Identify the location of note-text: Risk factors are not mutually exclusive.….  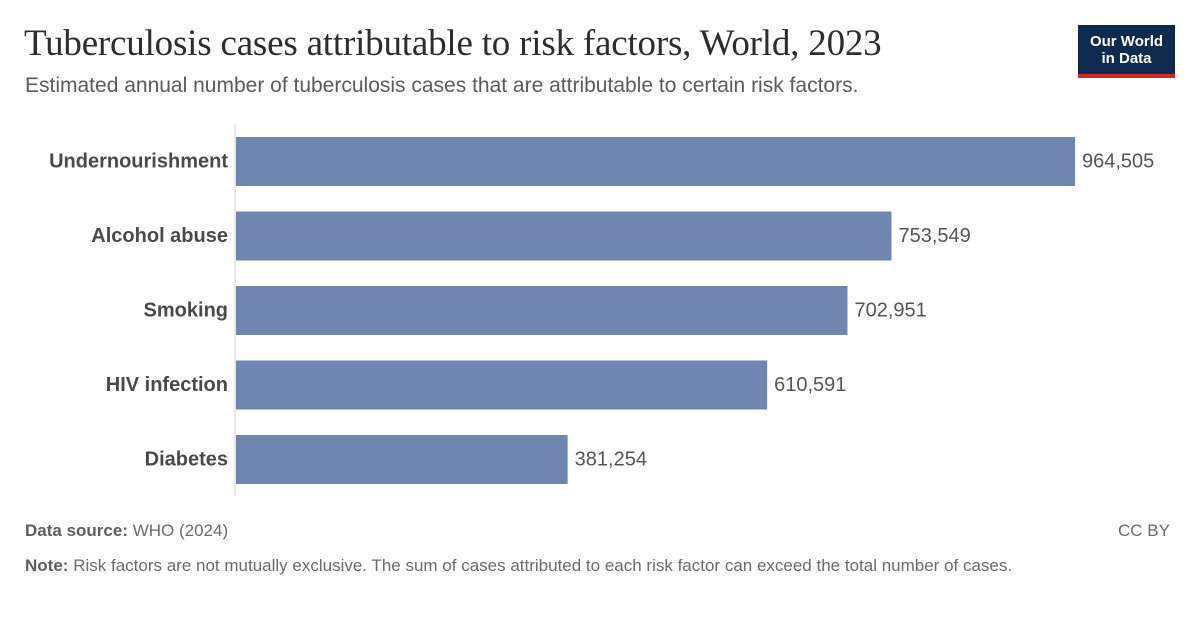
(543, 565).